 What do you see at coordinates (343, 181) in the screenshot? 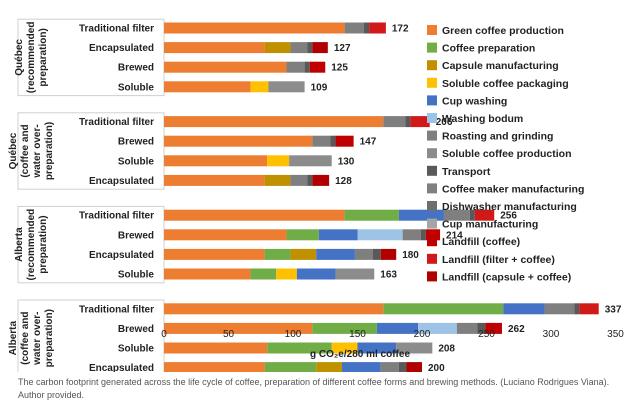
I see `total-label: 128` at bounding box center [343, 181].